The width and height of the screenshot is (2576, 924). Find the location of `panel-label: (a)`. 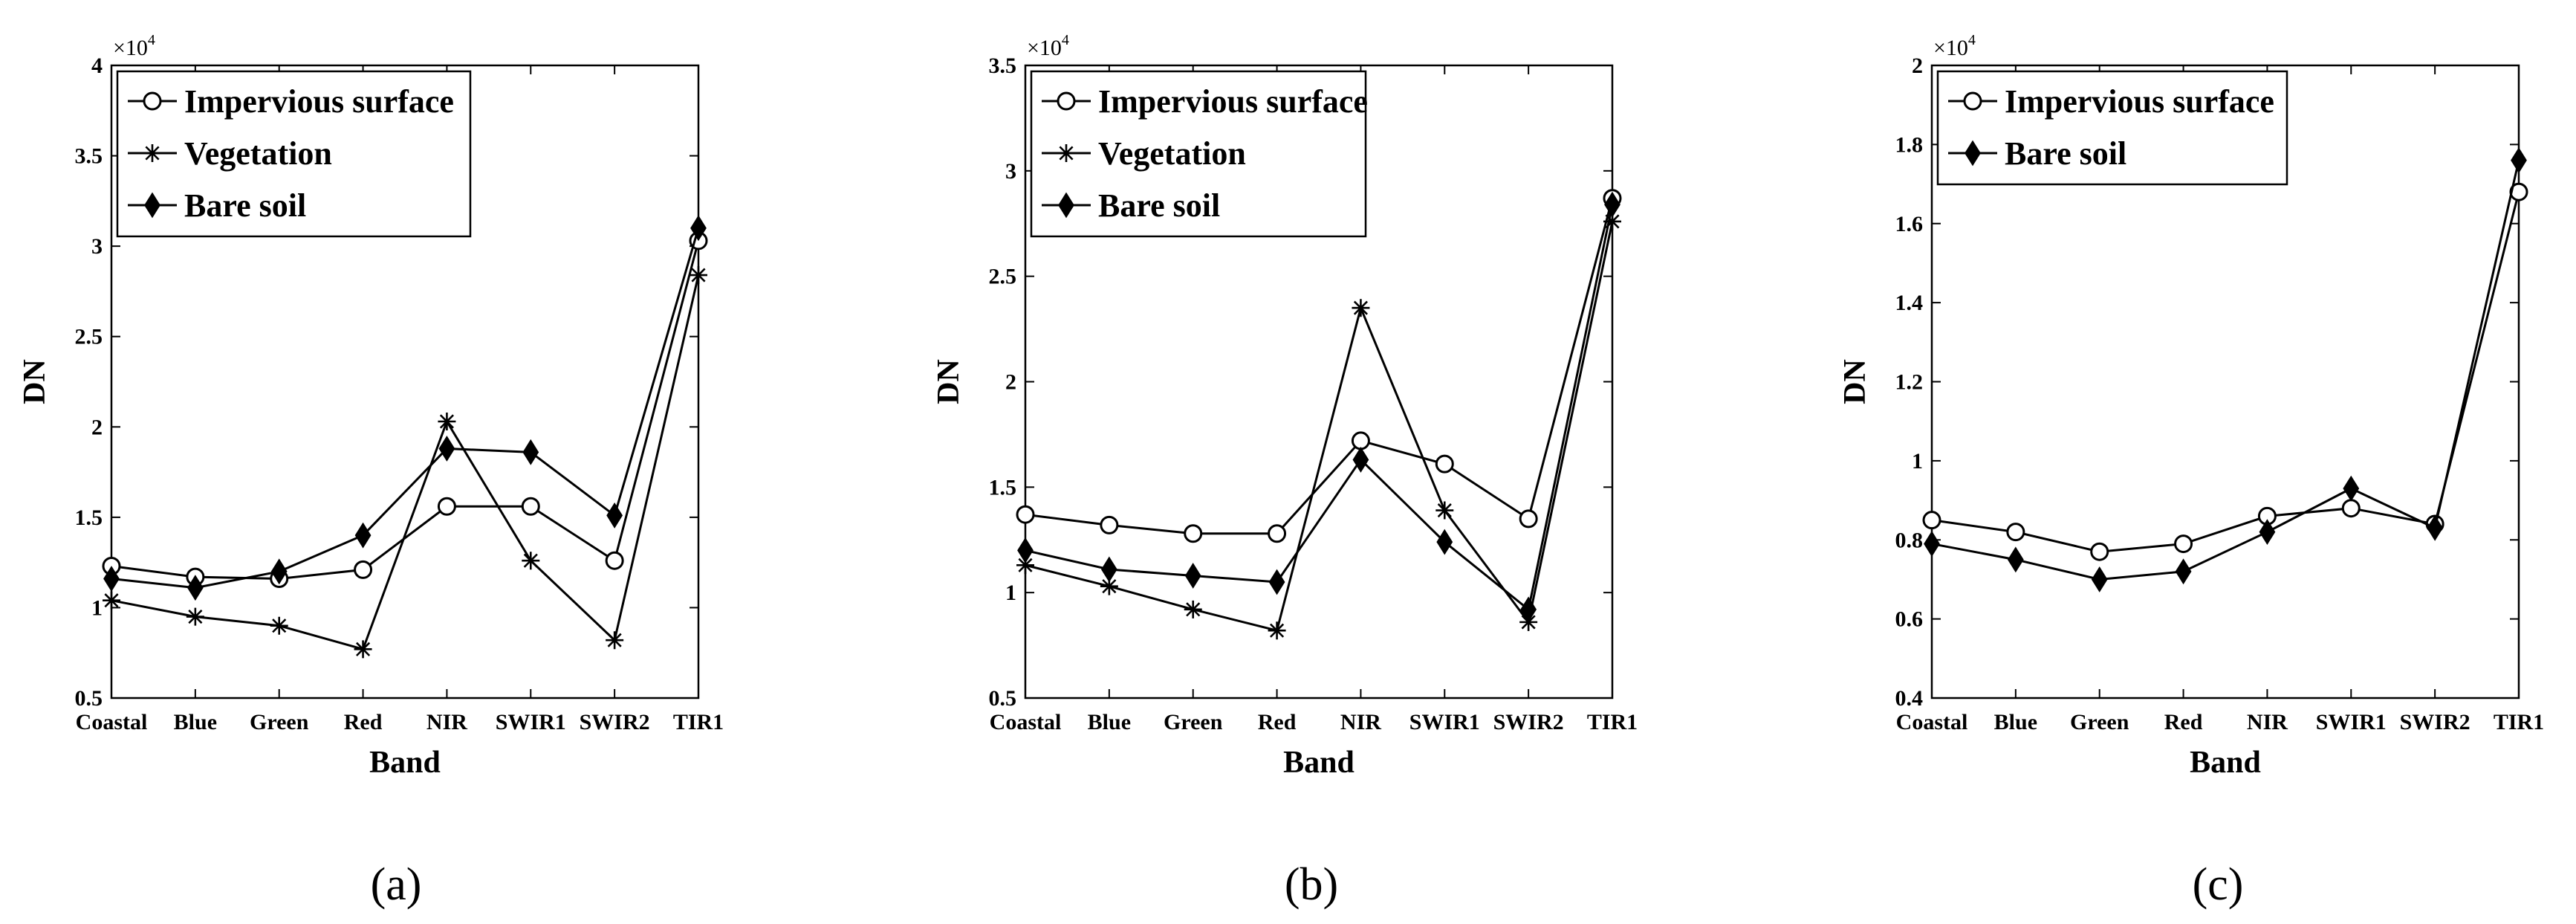

panel-label: (a) is located at coordinates (396, 885).